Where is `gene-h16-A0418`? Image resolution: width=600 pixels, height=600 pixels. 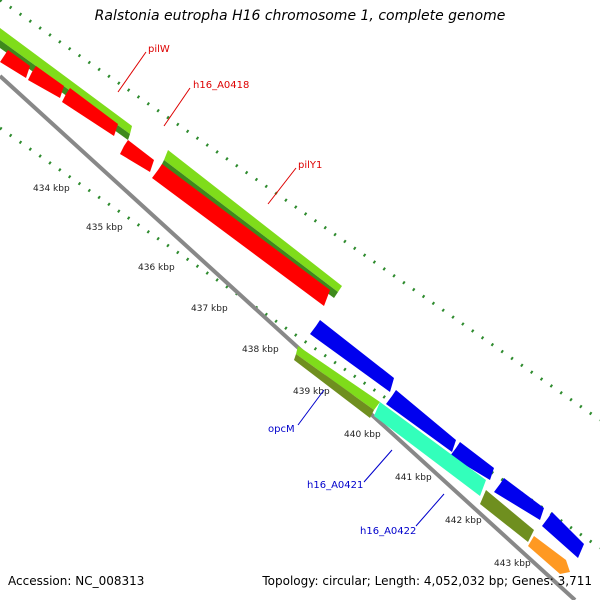 gene-h16-A0418 is located at coordinates (137, 156).